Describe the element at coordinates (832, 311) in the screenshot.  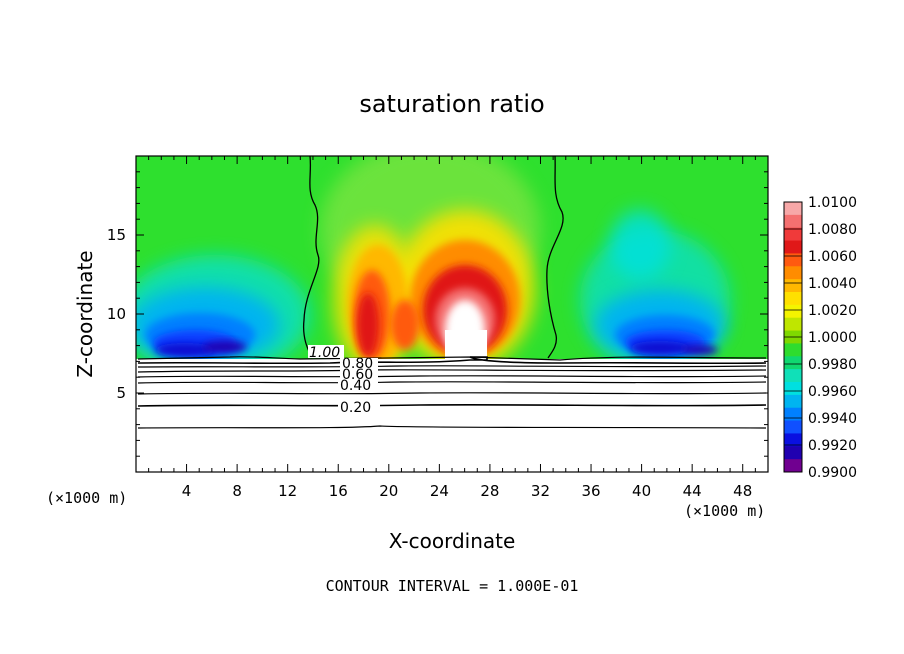
I see `colorbar-label: 1.0020` at that location.